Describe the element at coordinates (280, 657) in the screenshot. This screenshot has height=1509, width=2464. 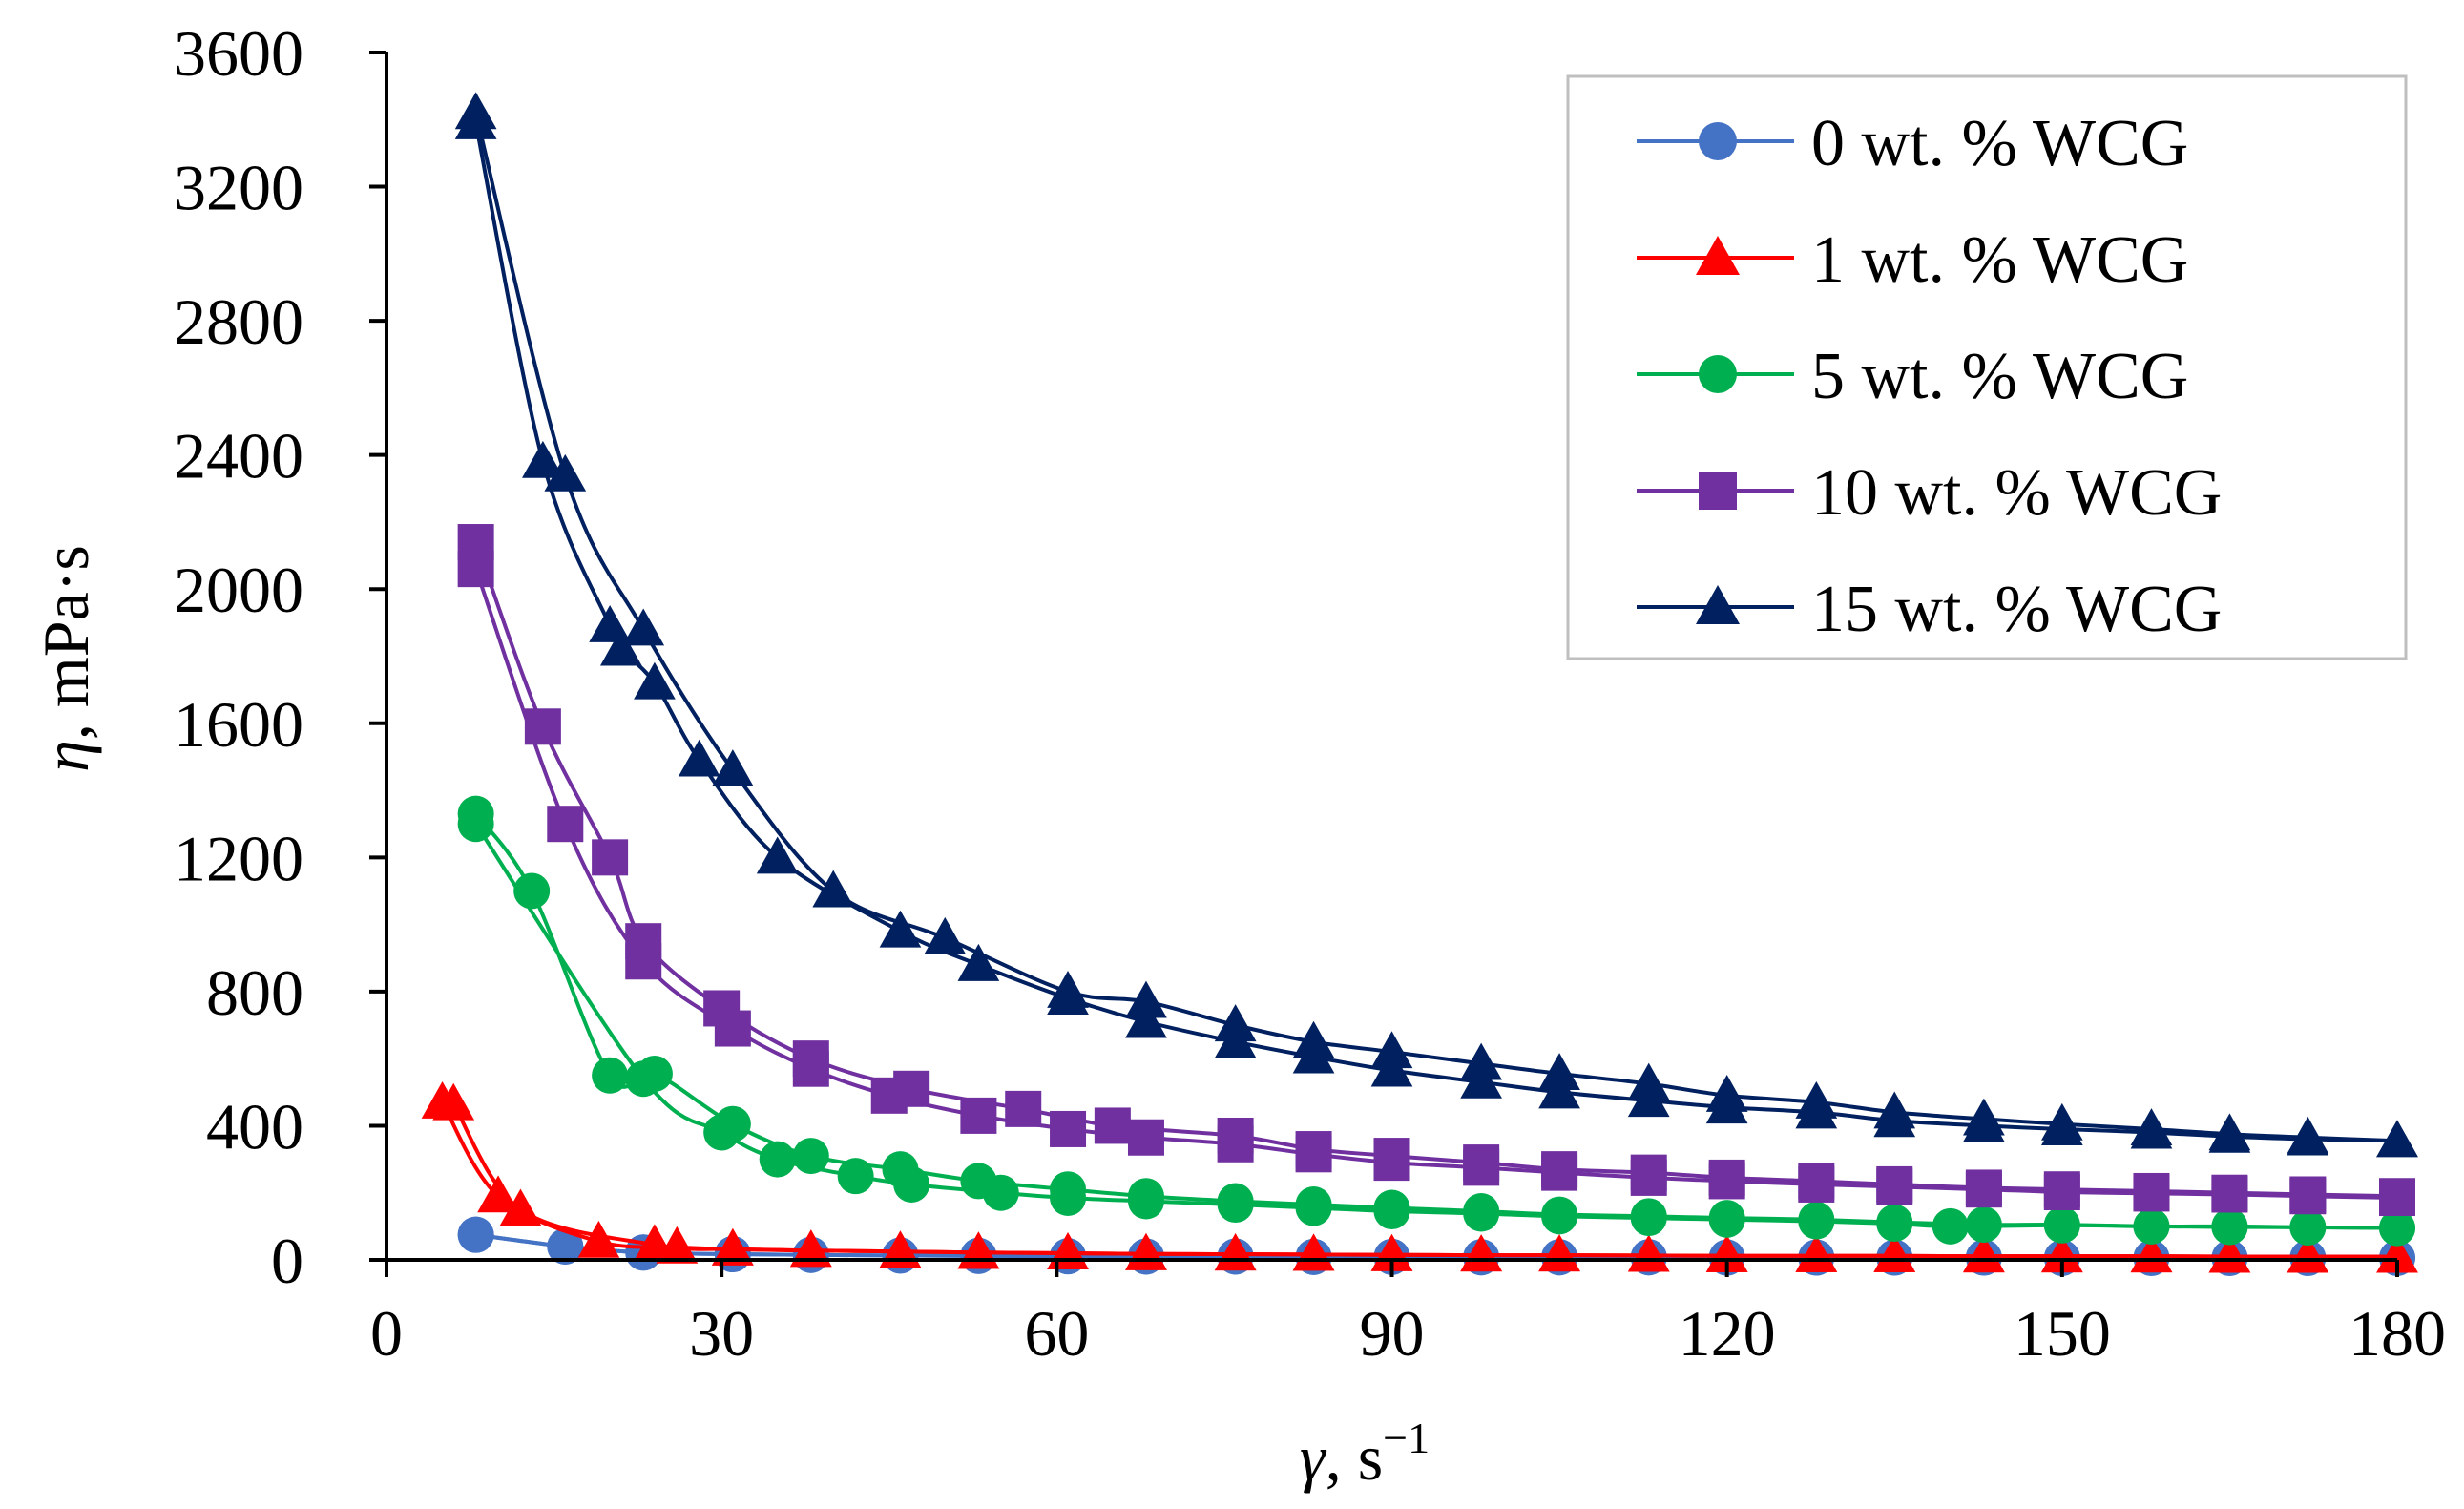
I see `y-ticks: 0 400 800 1200 1600 2000 2400 2800 3200 3600` at that location.